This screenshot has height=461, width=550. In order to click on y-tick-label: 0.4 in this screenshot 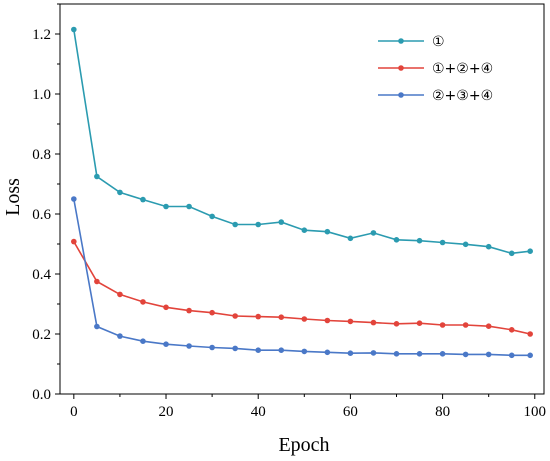, I will do `click(41, 275)`.